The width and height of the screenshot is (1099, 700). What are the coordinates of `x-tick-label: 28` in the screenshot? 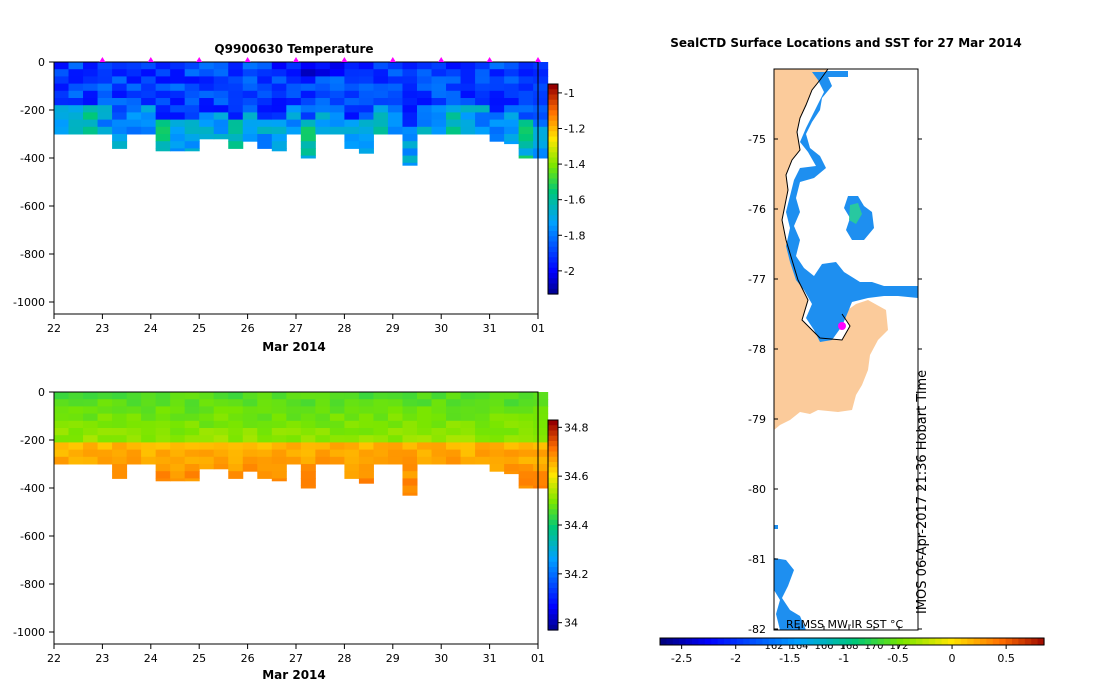 It's located at (344, 328).